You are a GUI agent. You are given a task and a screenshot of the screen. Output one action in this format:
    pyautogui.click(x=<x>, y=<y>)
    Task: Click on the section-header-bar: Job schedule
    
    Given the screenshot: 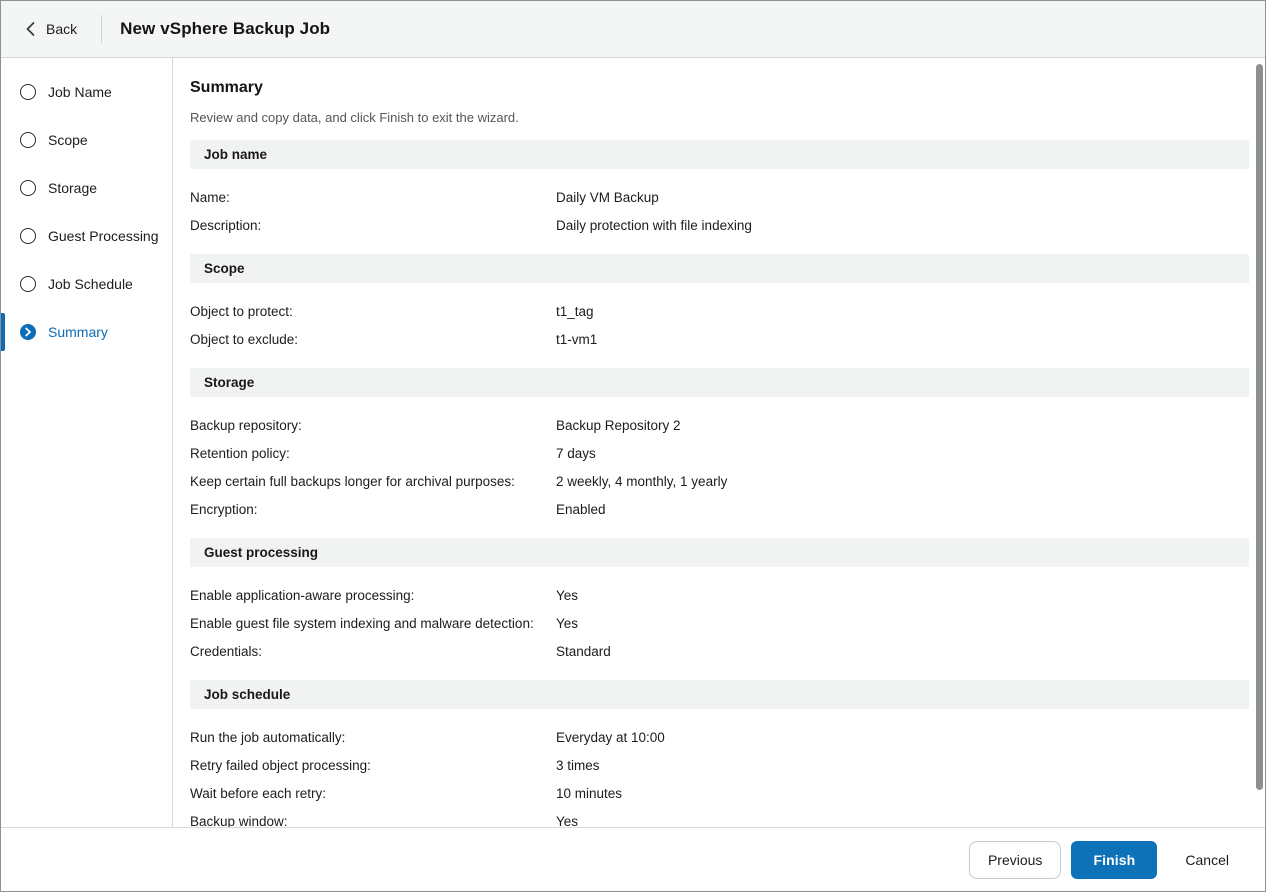 What is the action you would take?
    pyautogui.click(x=719, y=694)
    